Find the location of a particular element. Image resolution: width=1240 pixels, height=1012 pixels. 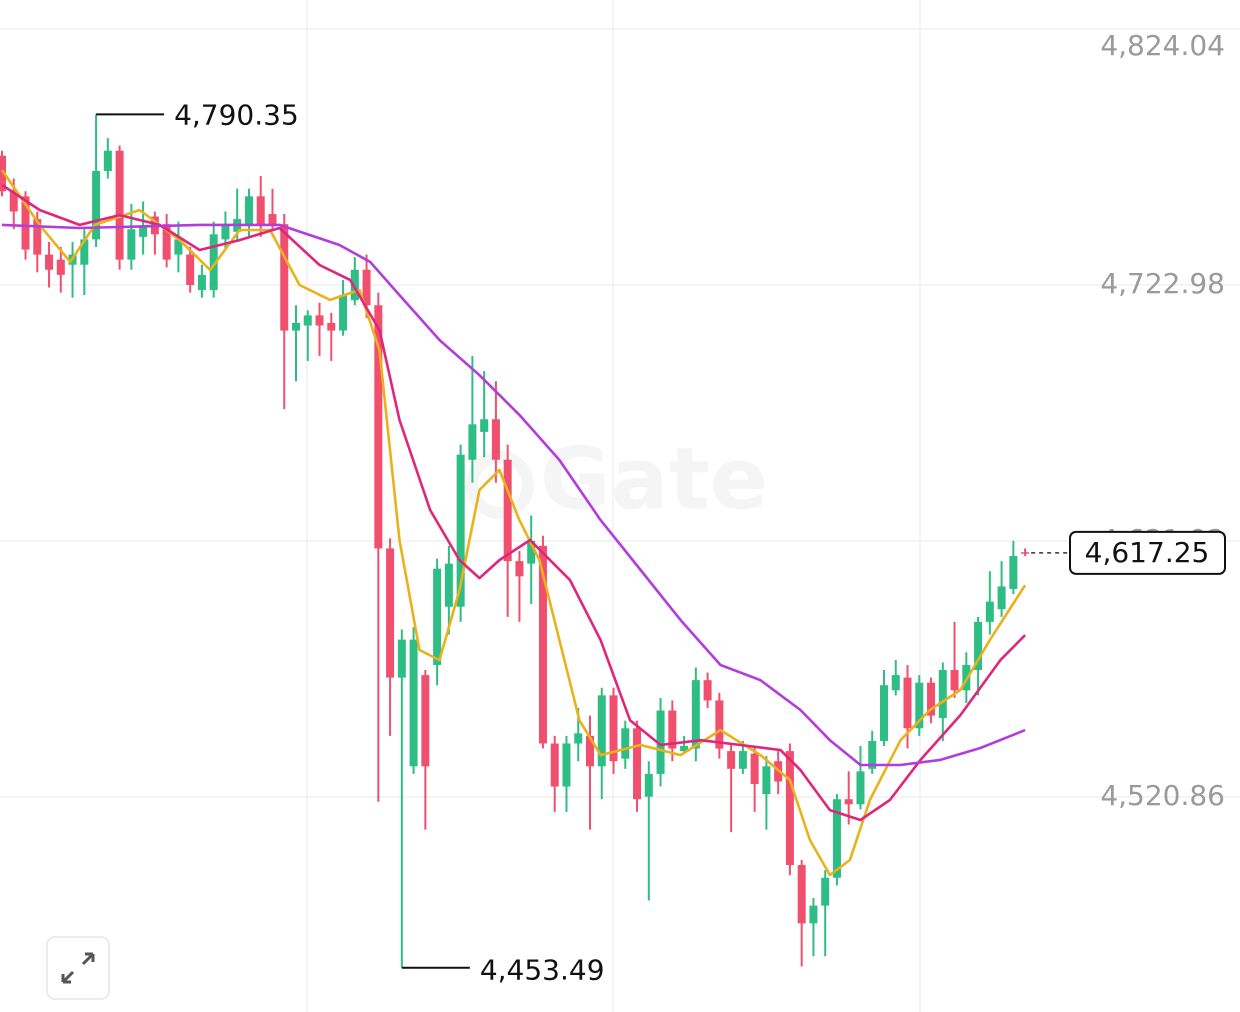

expand-icon is located at coordinates (78, 968).